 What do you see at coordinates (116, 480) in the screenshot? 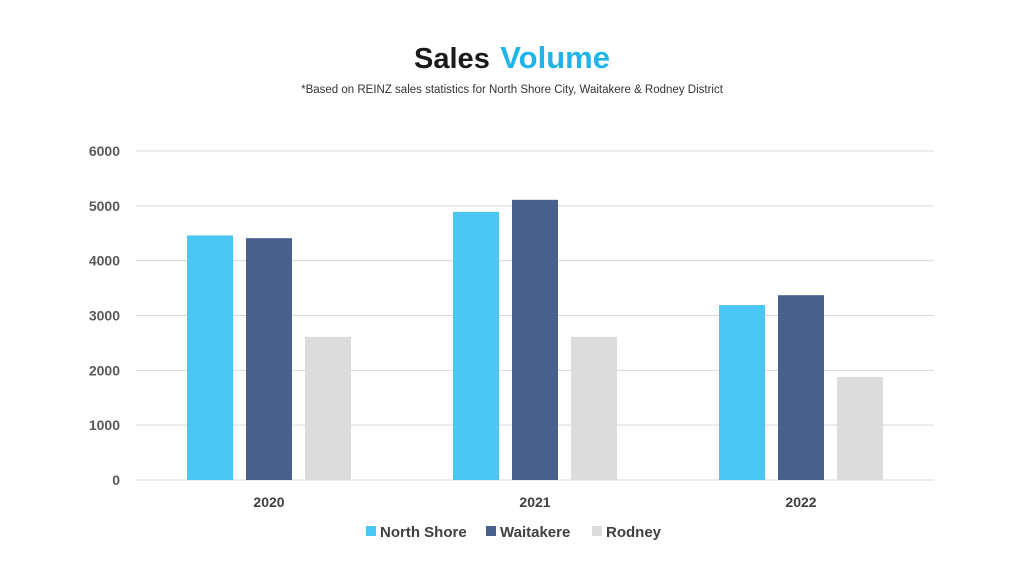
I see `y-tick-label: 0` at bounding box center [116, 480].